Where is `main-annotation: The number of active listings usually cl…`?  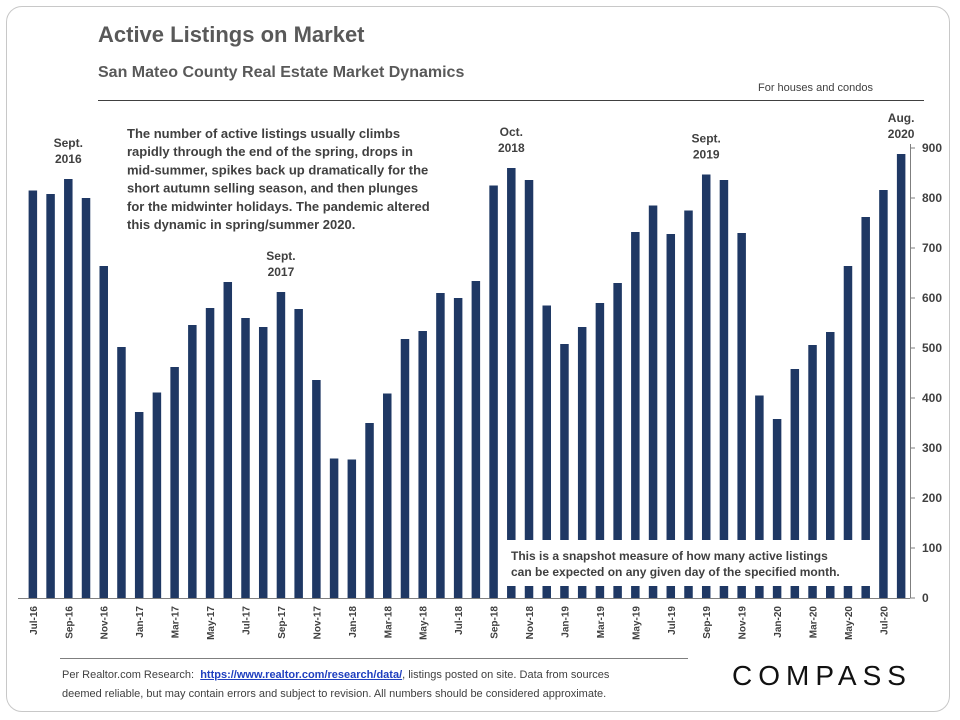 main-annotation: The number of active listings usually cl… is located at coordinates (278, 179).